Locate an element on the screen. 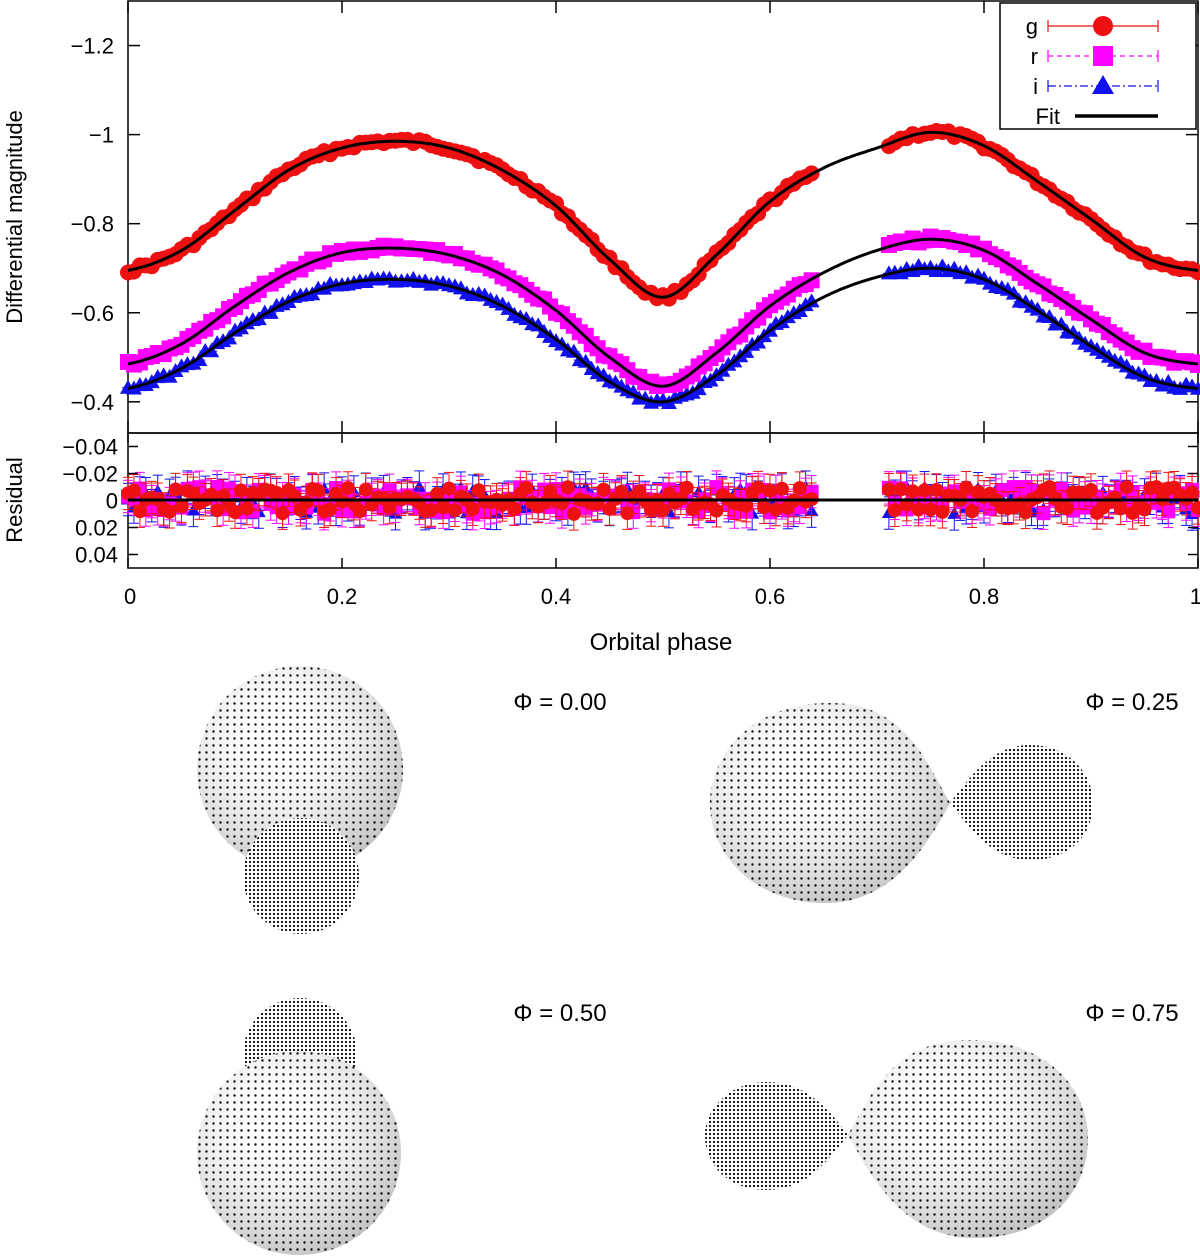 The image size is (1200, 1259). fit-line-i is located at coordinates (663, 335).